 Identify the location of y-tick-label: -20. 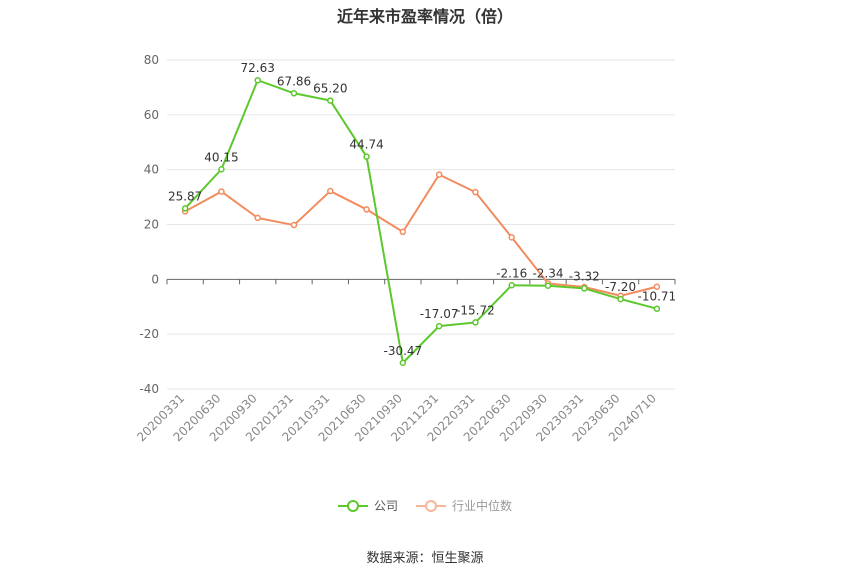
(149, 334).